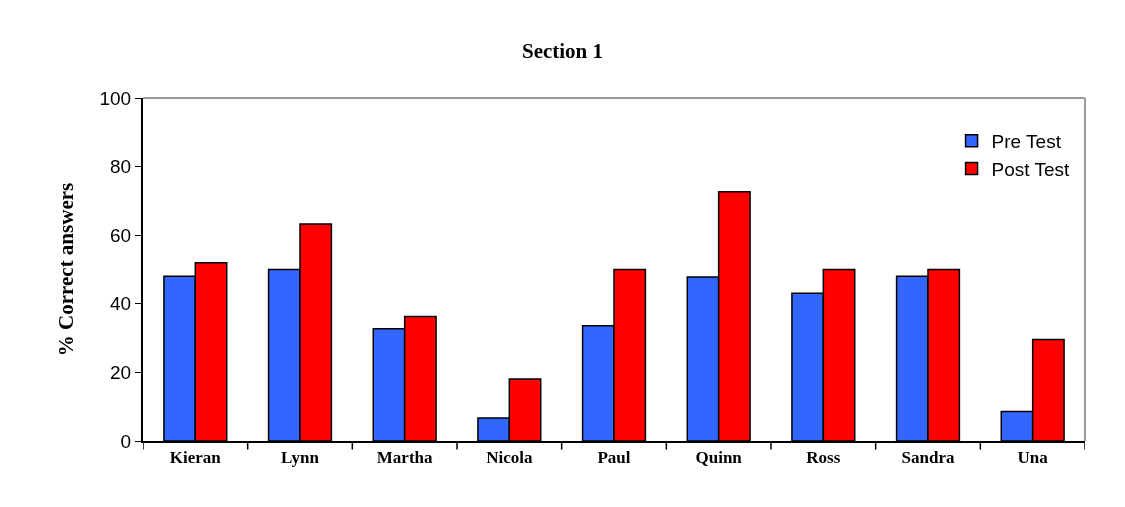 The image size is (1125, 507). Describe the element at coordinates (300, 458) in the screenshot. I see `x-tick-label: Lynn` at that location.